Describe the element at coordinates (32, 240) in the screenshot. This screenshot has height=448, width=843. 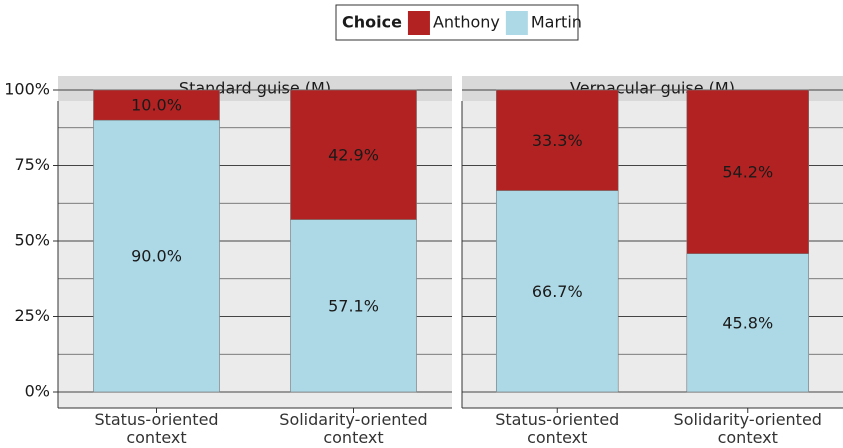
I see `y-tick-label: 50%` at that location.